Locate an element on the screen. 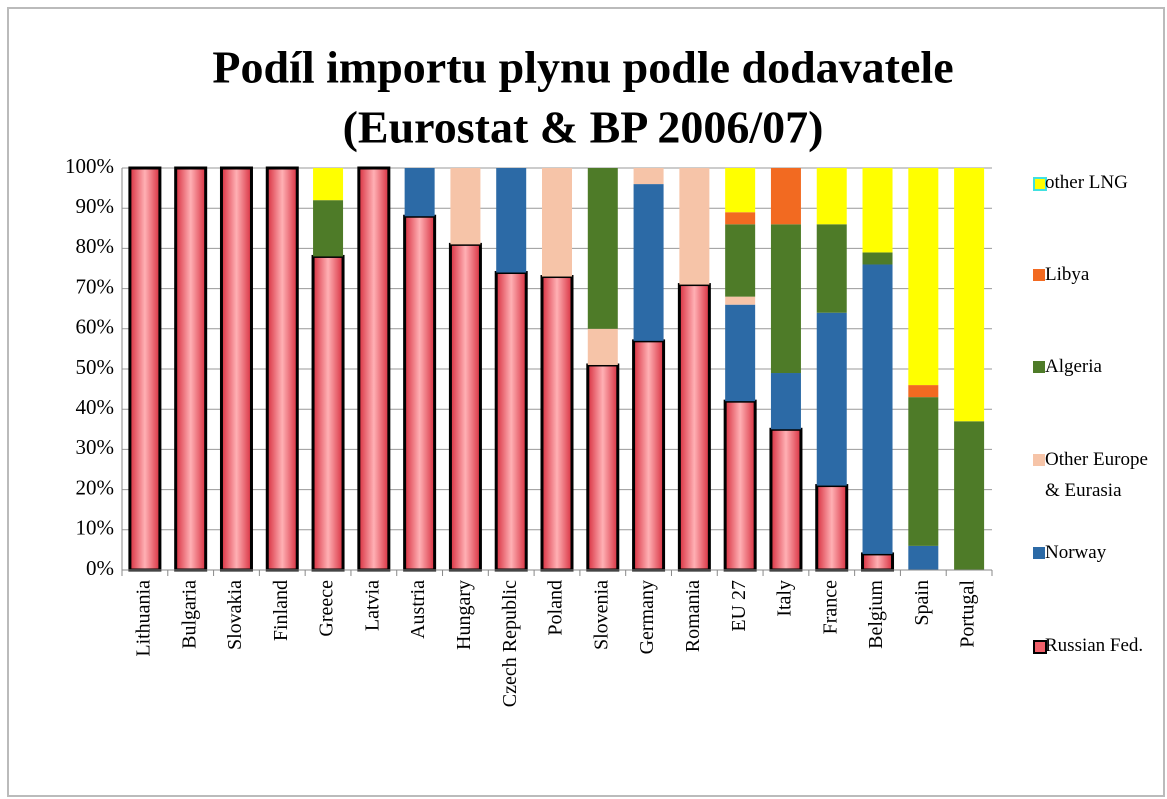 This screenshot has width=1167, height=799. y-tick-label: 60% is located at coordinates (95, 327).